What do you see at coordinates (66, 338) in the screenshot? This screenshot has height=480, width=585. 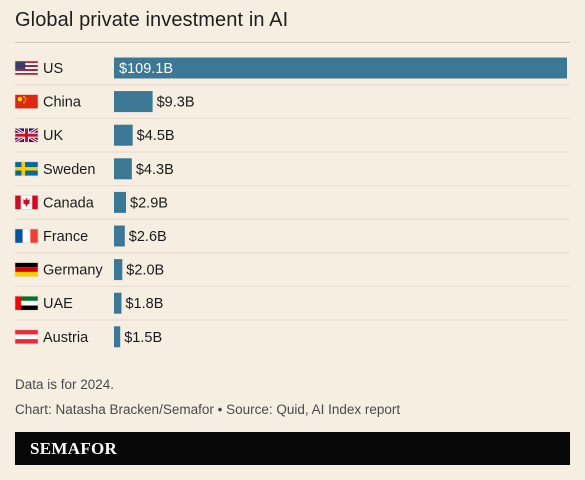 I see `category-label-austria: Austria` at bounding box center [66, 338].